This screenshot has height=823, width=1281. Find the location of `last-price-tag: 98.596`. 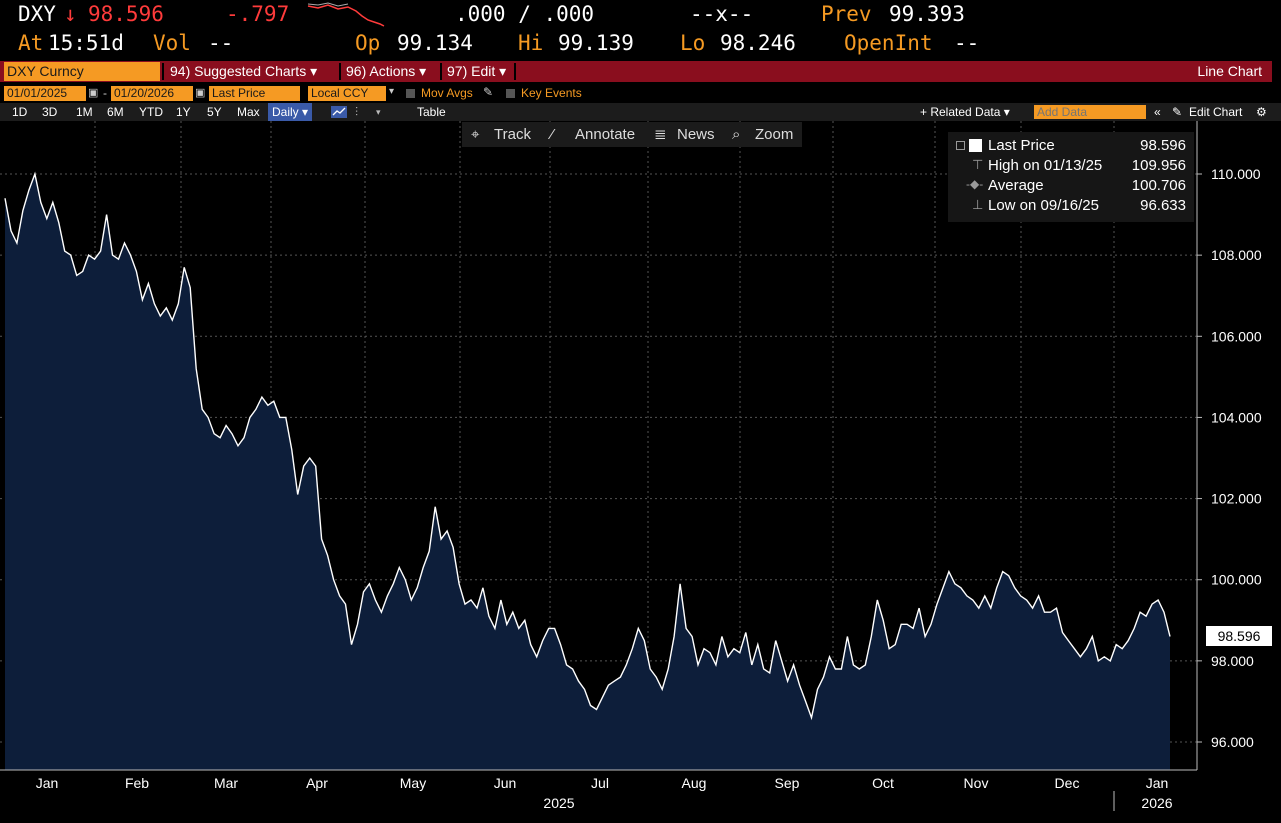

last-price-tag: 98.596 is located at coordinates (1239, 636).